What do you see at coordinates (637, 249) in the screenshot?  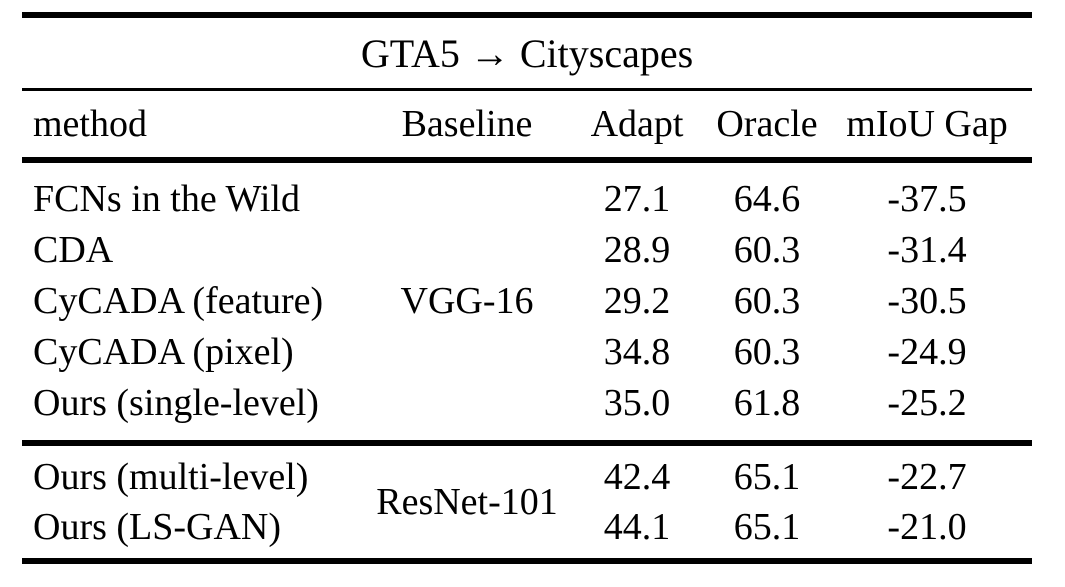 I see `adapt-cell: 28.9` at bounding box center [637, 249].